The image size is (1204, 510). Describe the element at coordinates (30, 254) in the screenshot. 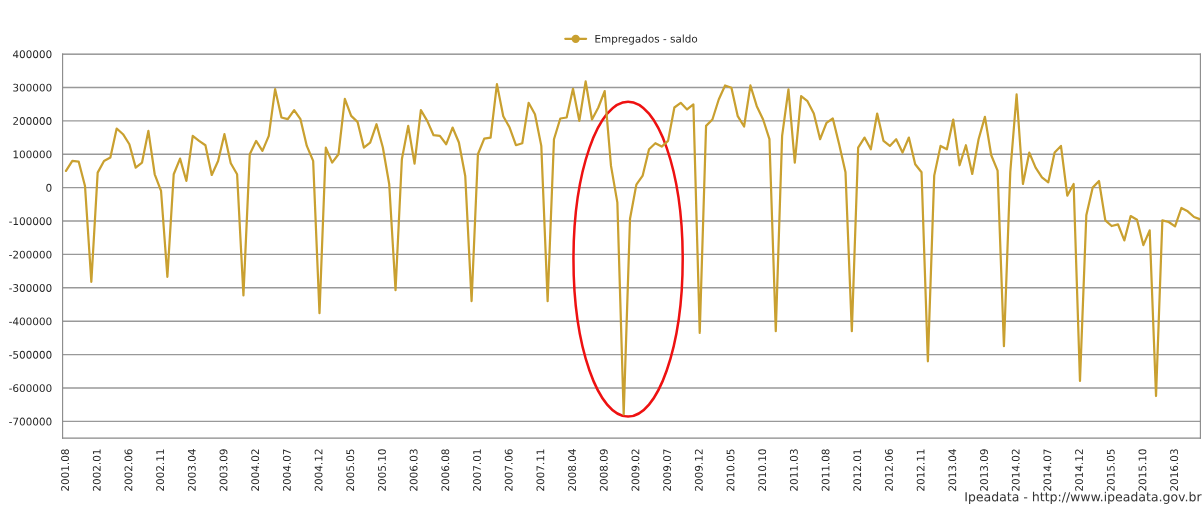

I see `y-tick-label: -200000` at that location.